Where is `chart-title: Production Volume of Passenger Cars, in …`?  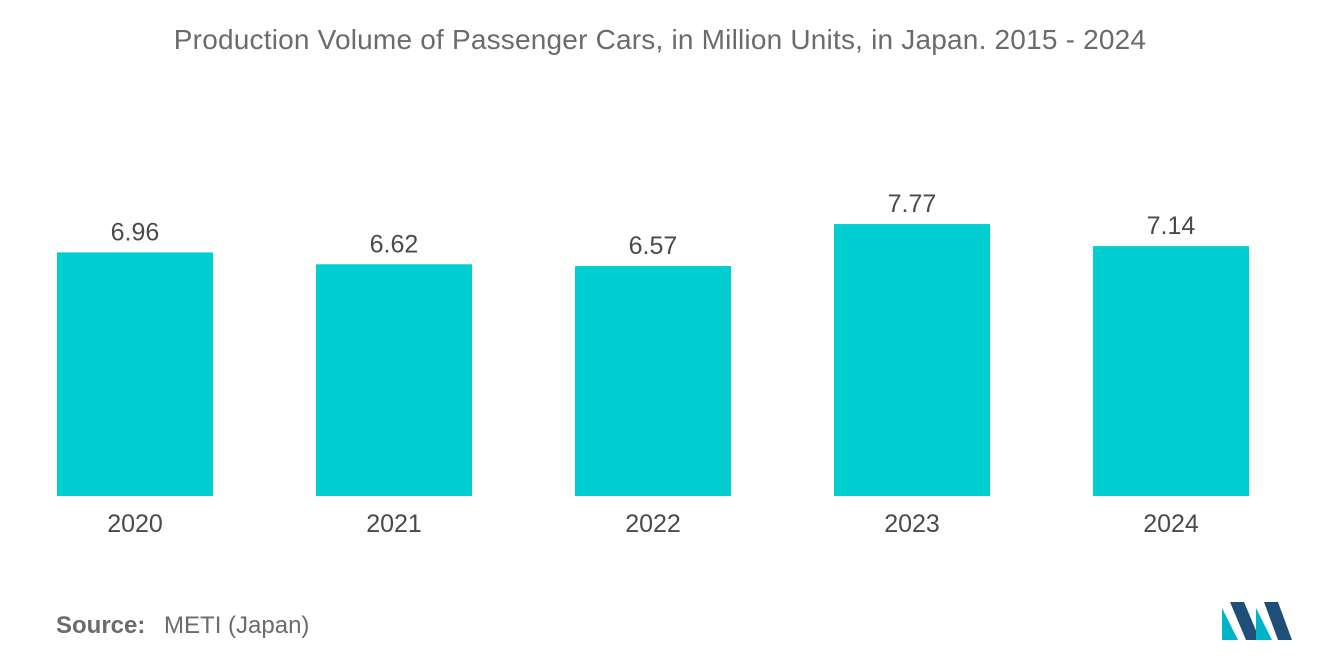 chart-title: Production Volume of Passenger Cars, in … is located at coordinates (660, 39).